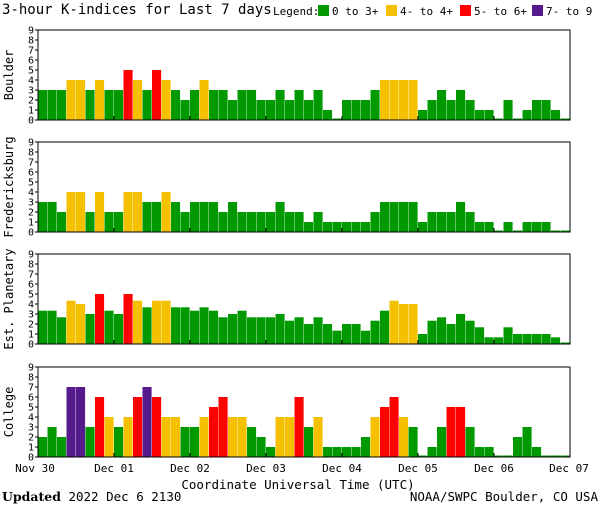 The height and width of the screenshot is (510, 600). What do you see at coordinates (31, 458) in the screenshot?
I see `y-tick-label-college-0: 0` at bounding box center [31, 458].